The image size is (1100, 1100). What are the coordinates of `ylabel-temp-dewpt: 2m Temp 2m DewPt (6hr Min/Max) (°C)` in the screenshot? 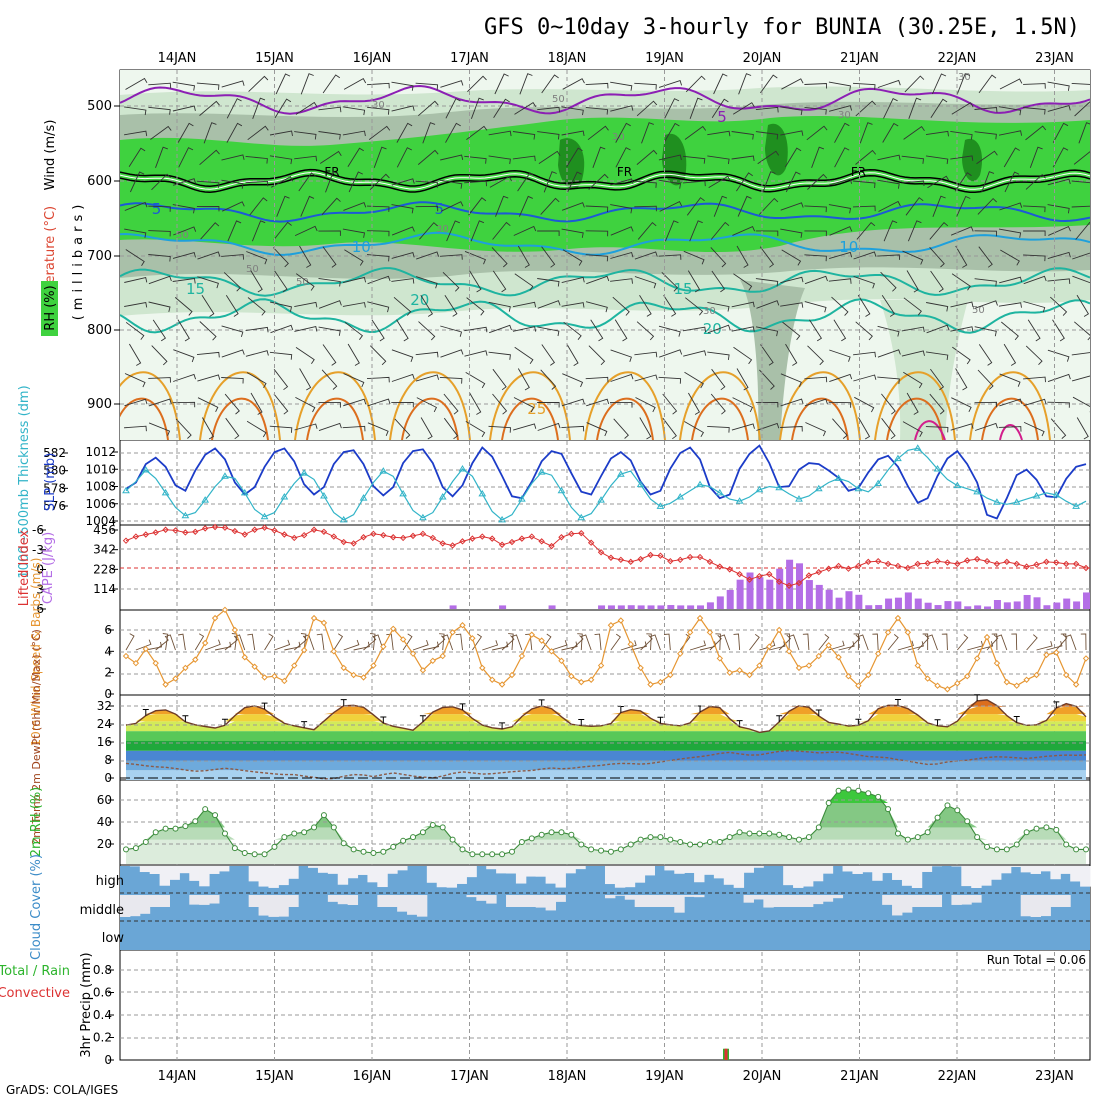 It's located at (36, 737).